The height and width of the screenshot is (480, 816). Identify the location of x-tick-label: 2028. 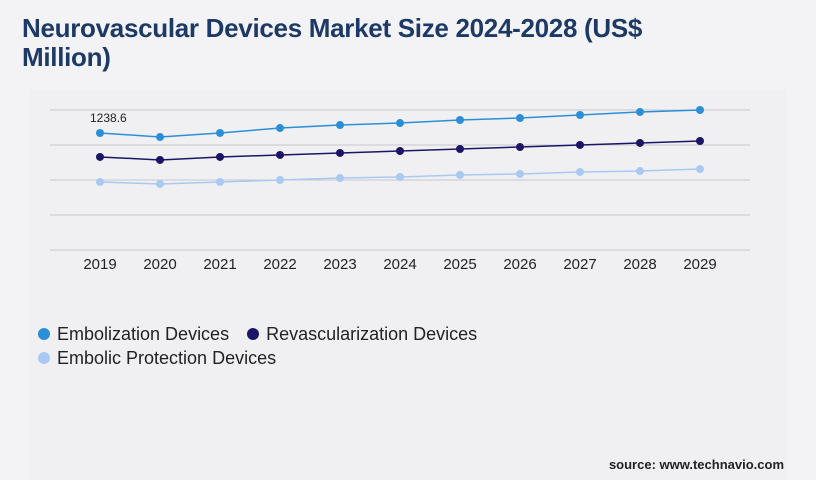
(639, 264).